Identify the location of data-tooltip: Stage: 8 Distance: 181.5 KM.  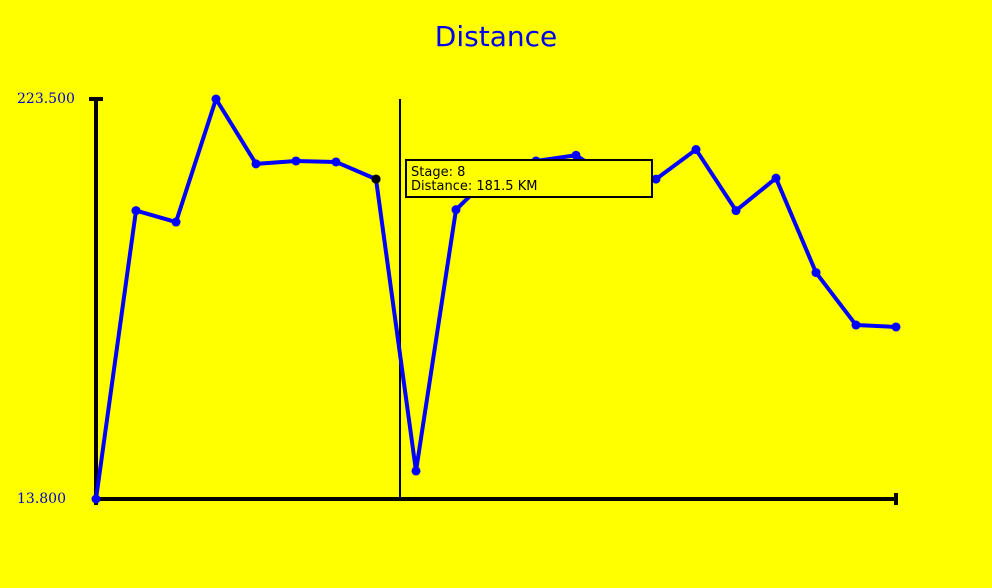
(529, 178).